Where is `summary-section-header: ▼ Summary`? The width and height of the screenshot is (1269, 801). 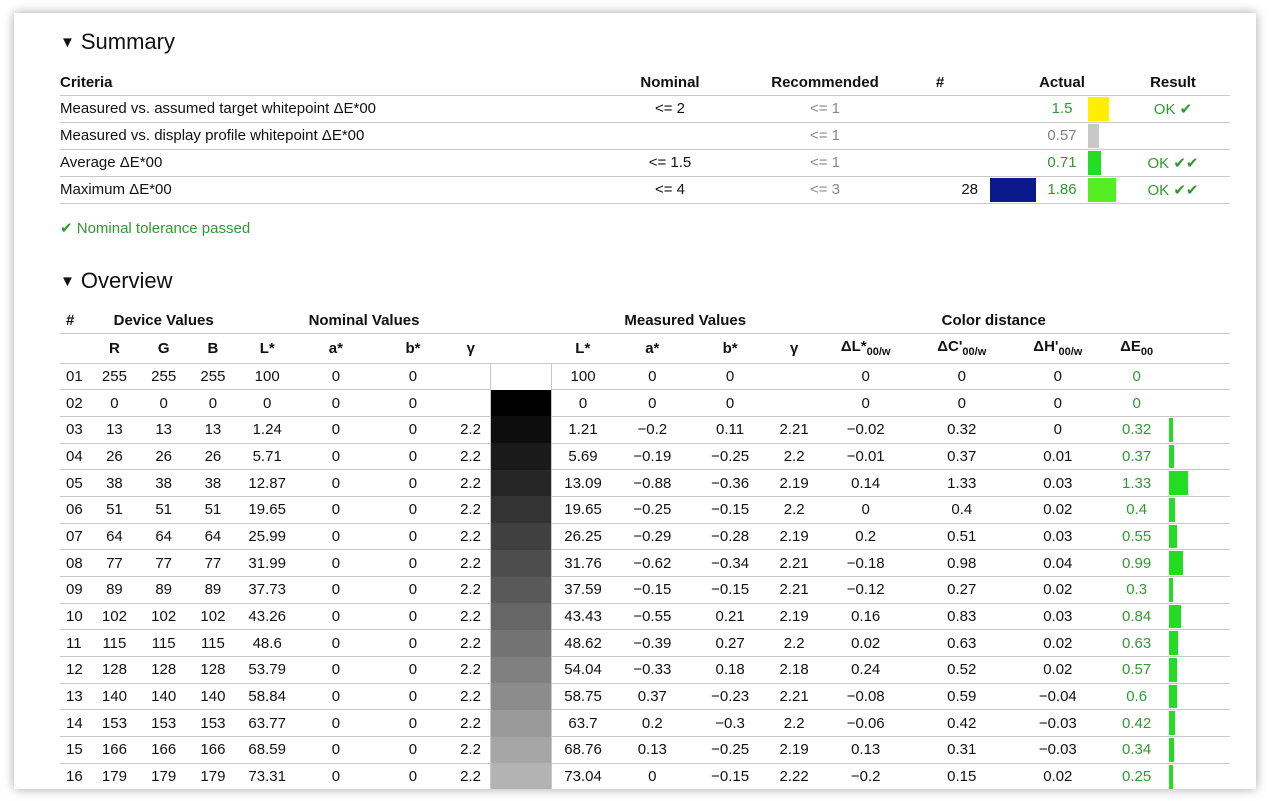
summary-section-header: ▼ Summary is located at coordinates (117, 42).